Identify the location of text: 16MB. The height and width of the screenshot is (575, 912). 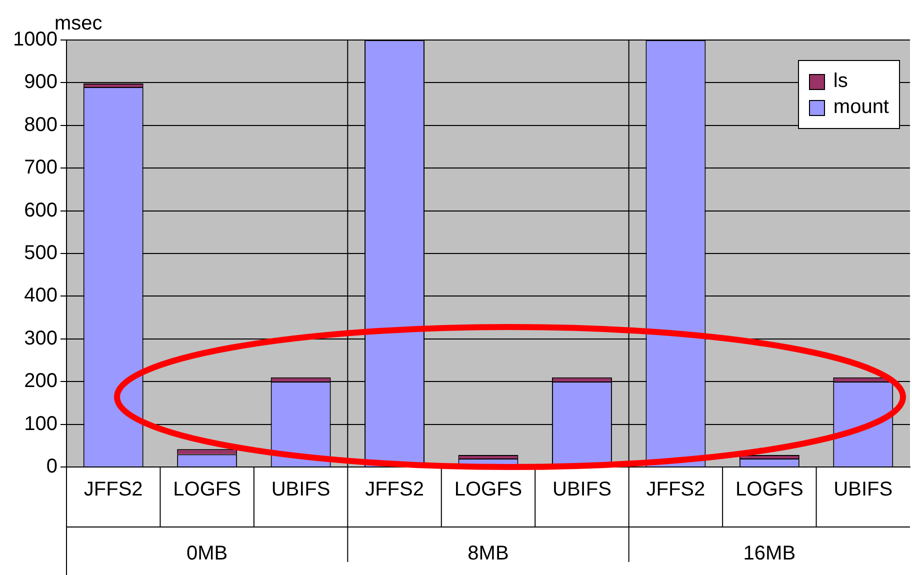
(769, 553).